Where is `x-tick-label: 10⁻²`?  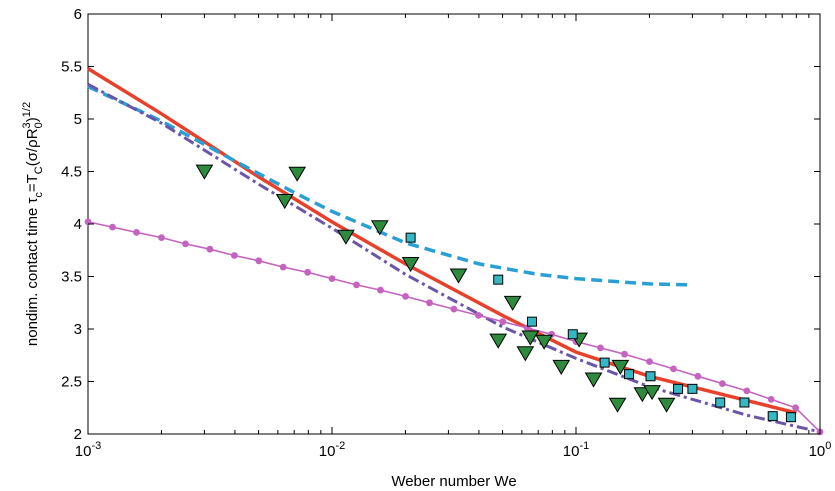
x-tick-label: 10⁻² is located at coordinates (332, 450).